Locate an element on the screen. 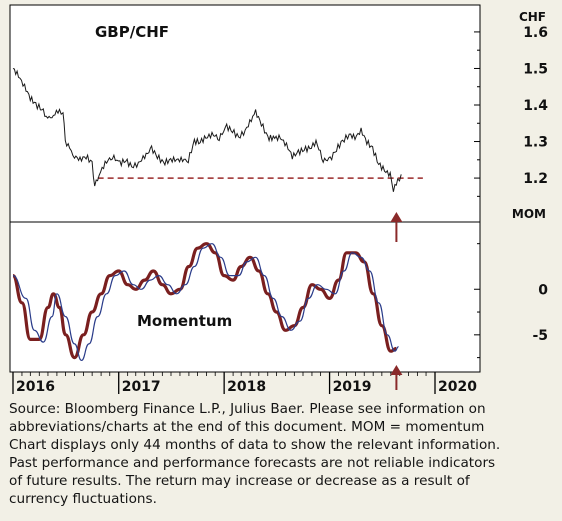 The width and height of the screenshot is (562, 521). source-line: currency fluctuations. is located at coordinates (83, 499).